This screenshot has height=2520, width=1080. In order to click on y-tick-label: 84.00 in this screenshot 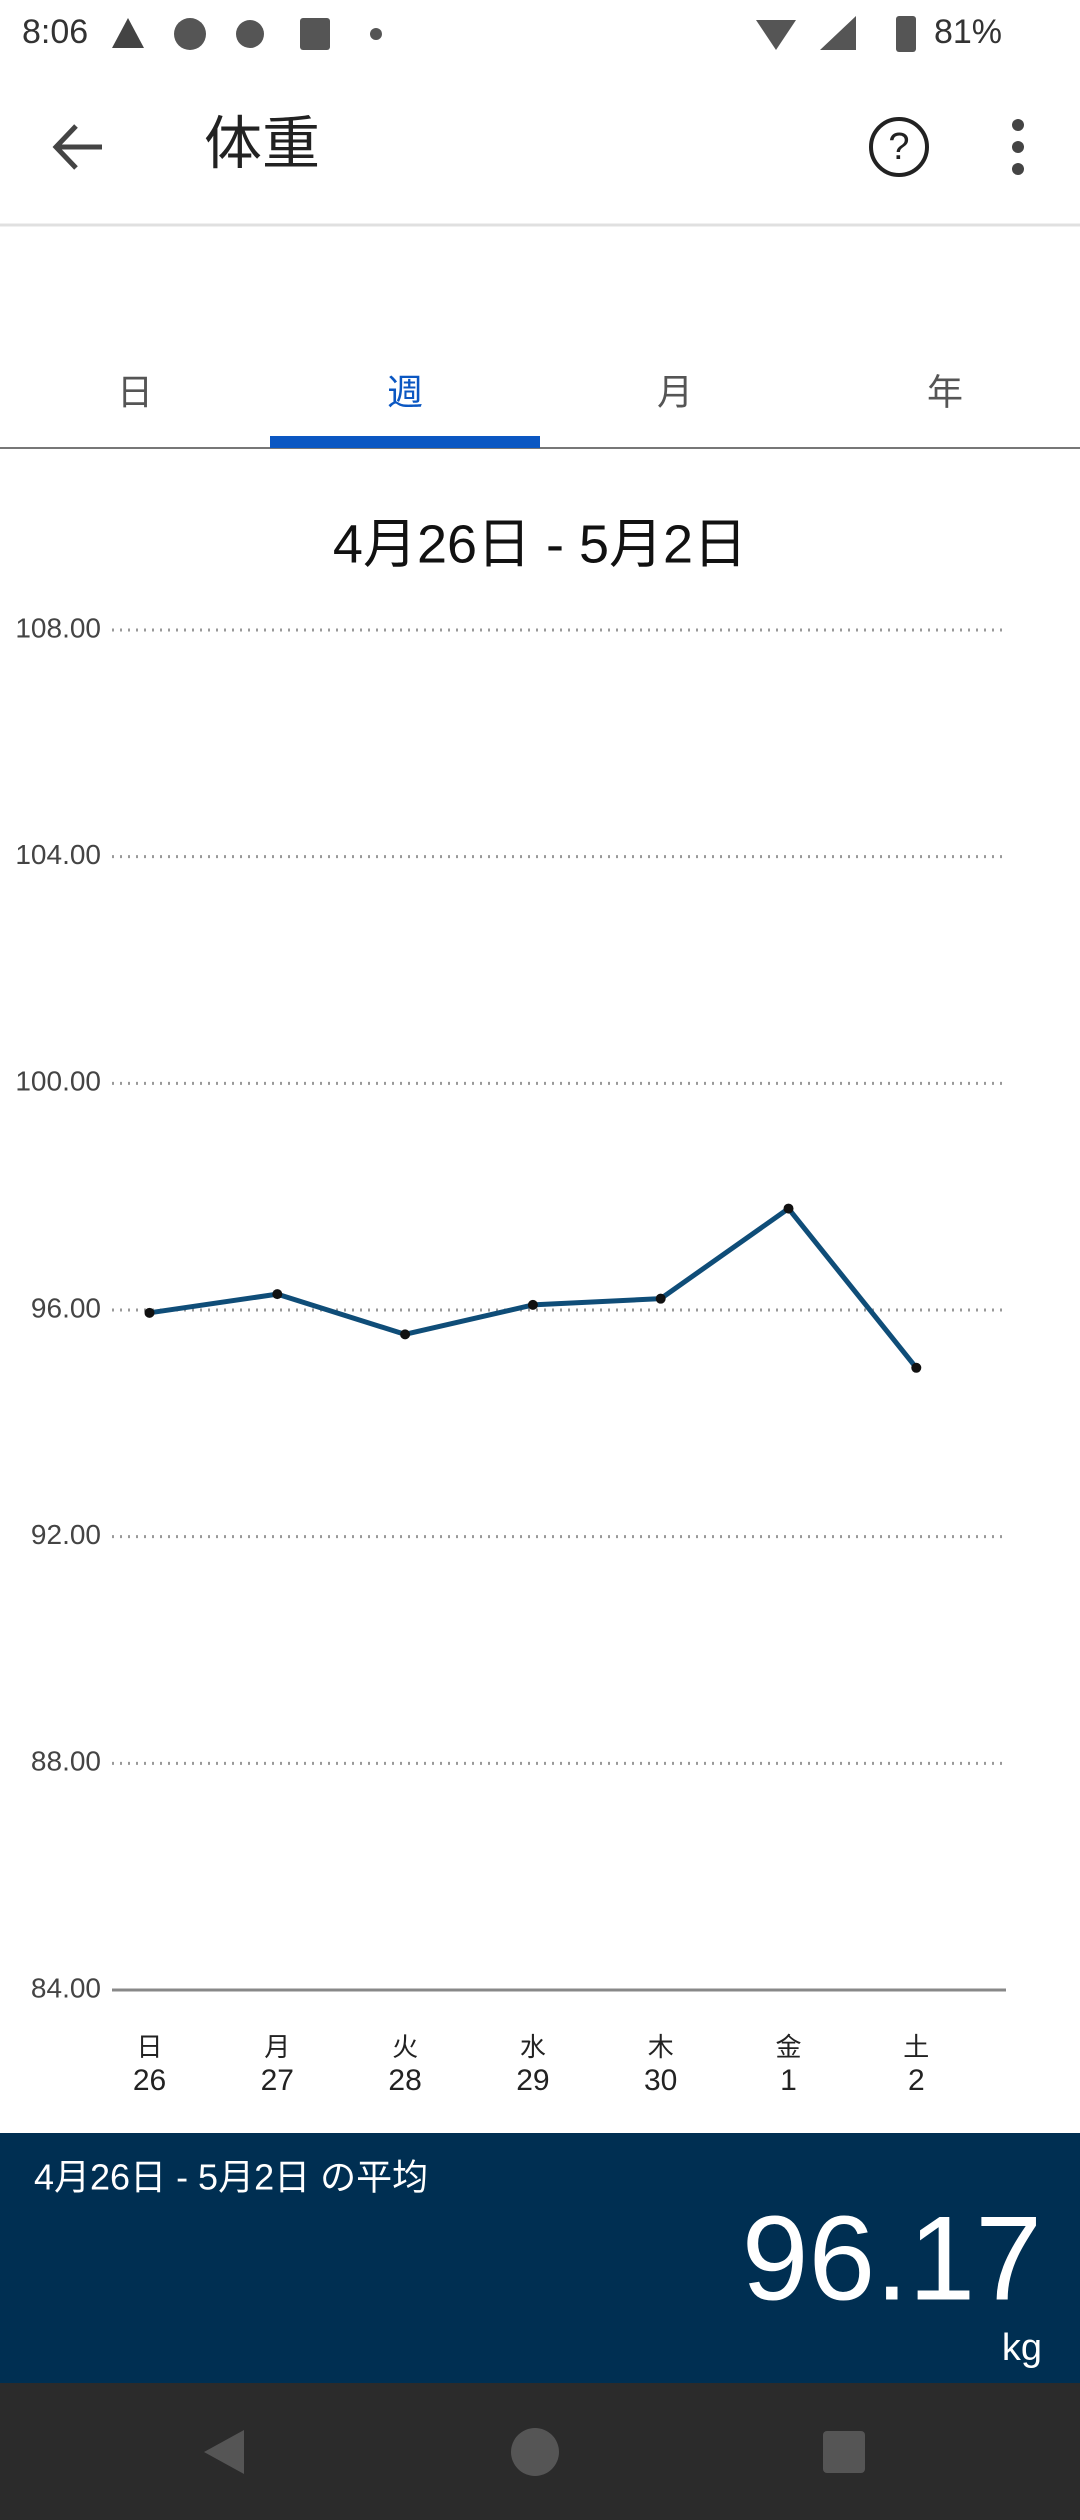, I will do `click(66, 1987)`.